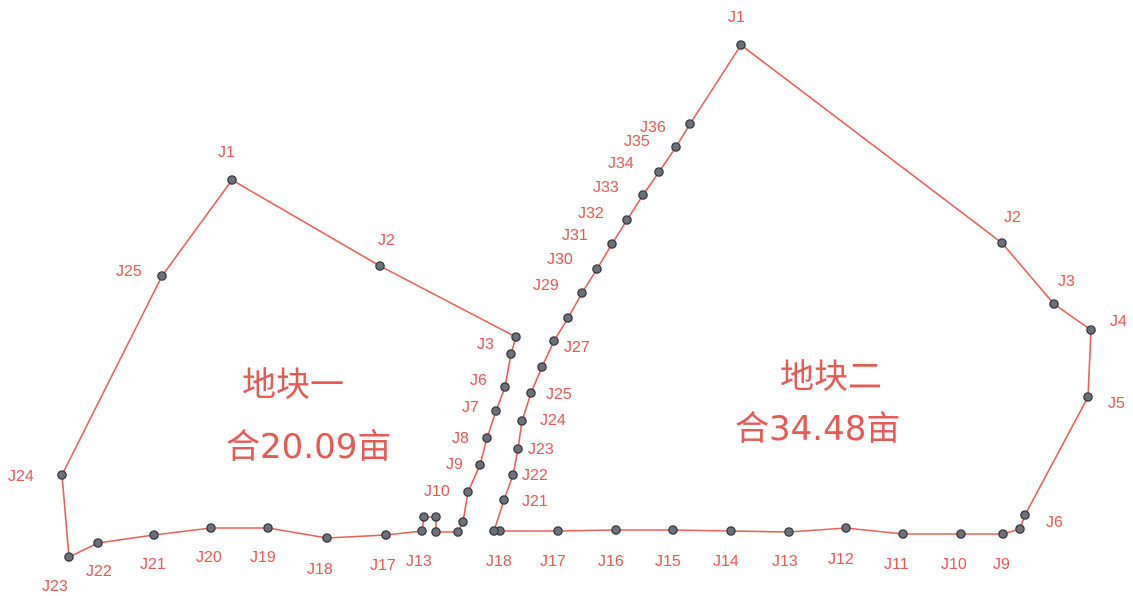 This screenshot has width=1133, height=596. What do you see at coordinates (1054, 522) in the screenshot?
I see `parcel-2-vertex-label-j6: J6` at bounding box center [1054, 522].